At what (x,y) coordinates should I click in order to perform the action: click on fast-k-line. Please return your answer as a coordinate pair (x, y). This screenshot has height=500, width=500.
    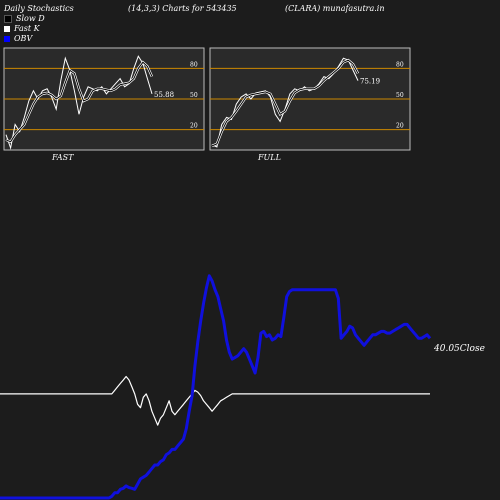
    Looking at the image, I should click on (79, 102).